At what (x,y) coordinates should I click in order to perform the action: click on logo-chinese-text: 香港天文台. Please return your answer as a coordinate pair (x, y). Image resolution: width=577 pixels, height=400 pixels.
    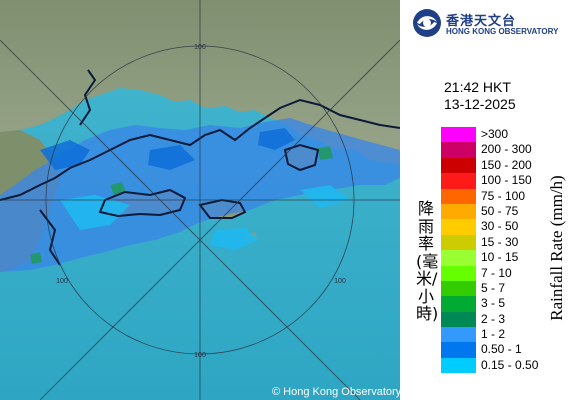
    Looking at the image, I should click on (481, 20).